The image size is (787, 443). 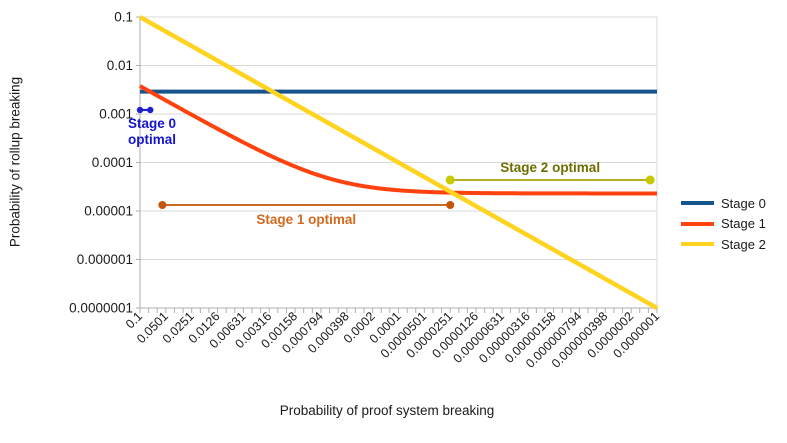 I want to click on stage1-optimal-dot-start, so click(x=162, y=204).